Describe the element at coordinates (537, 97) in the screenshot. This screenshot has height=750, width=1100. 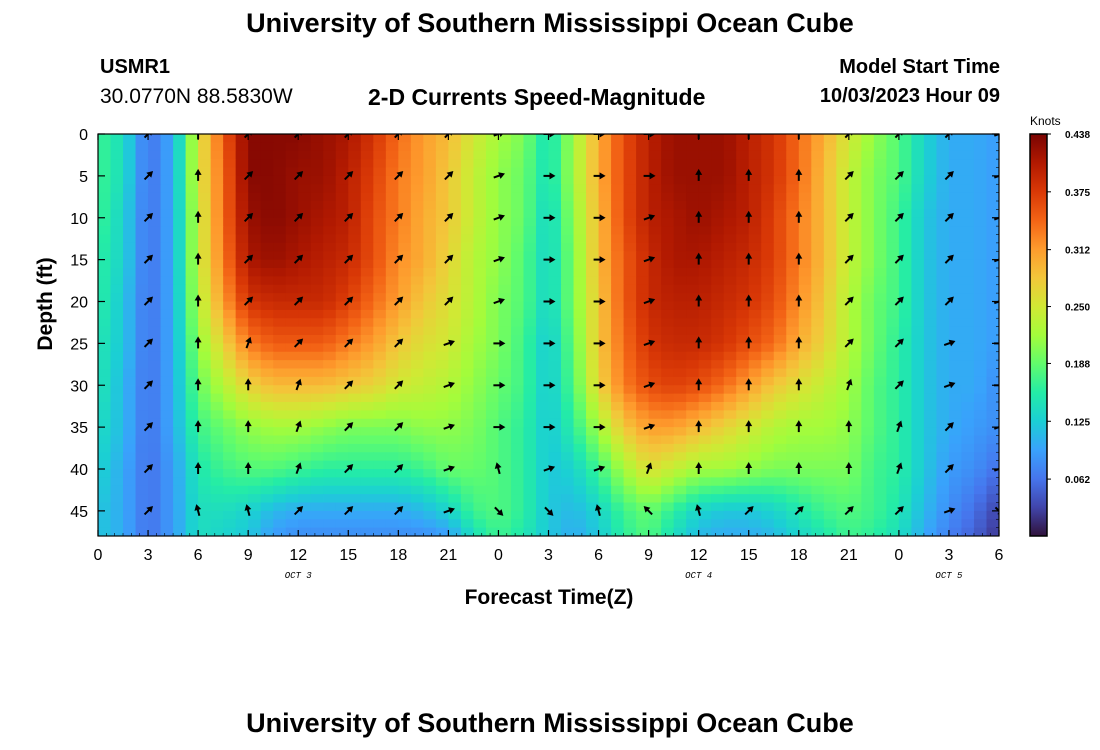
I see `chart-title: 2-D Currents Speed-Magnitude` at that location.